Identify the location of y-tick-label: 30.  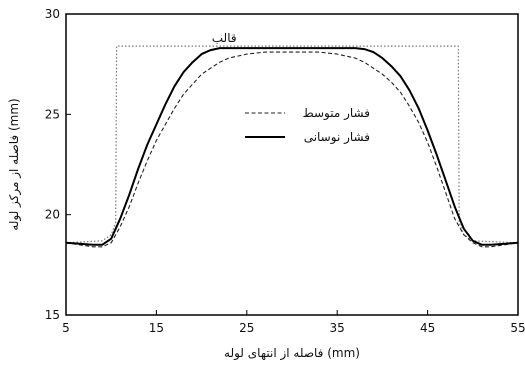
(52, 14).